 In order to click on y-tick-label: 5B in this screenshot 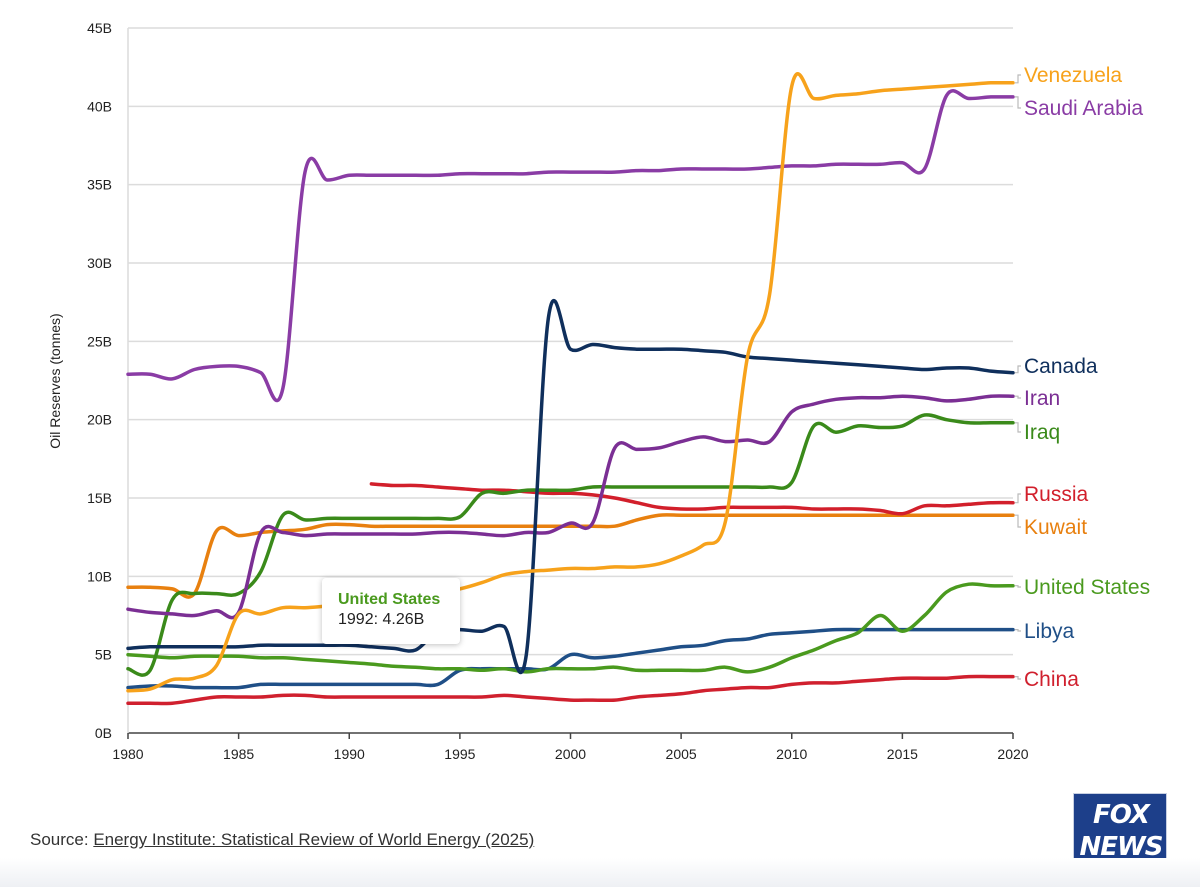, I will do `click(103, 655)`.